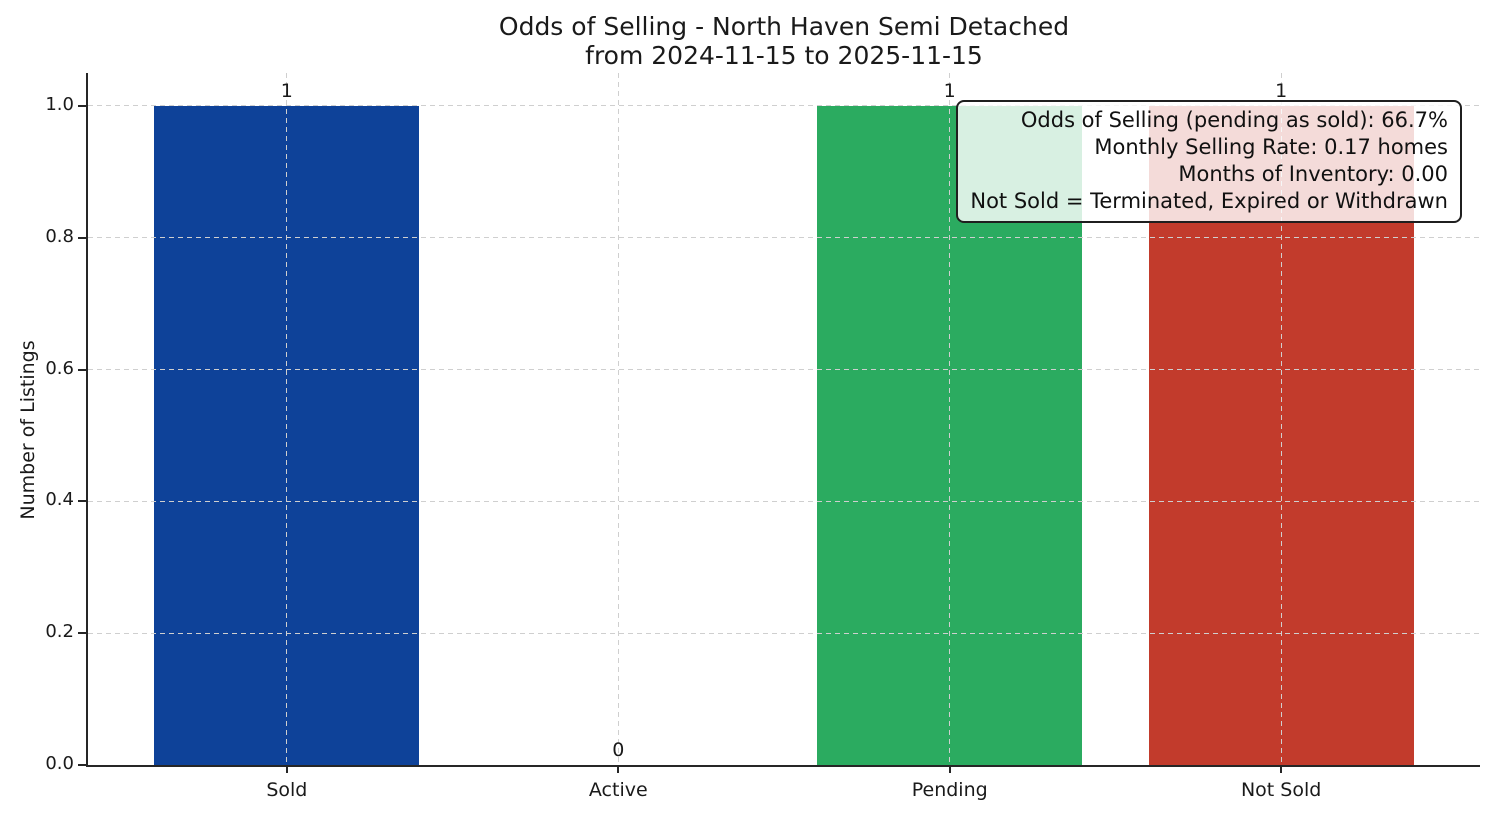 This screenshot has height=816, width=1501. What do you see at coordinates (949, 790) in the screenshot?
I see `x-tick-label-pending: Pending` at bounding box center [949, 790].